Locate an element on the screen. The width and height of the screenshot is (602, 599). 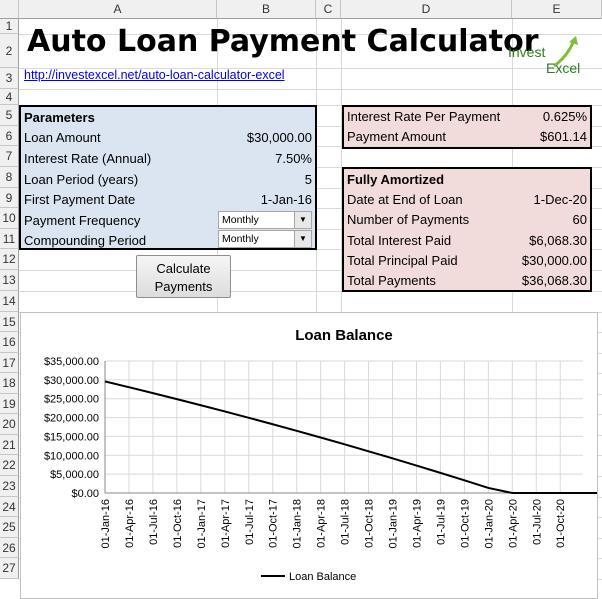
row-header: 9 is located at coordinates (9, 198).